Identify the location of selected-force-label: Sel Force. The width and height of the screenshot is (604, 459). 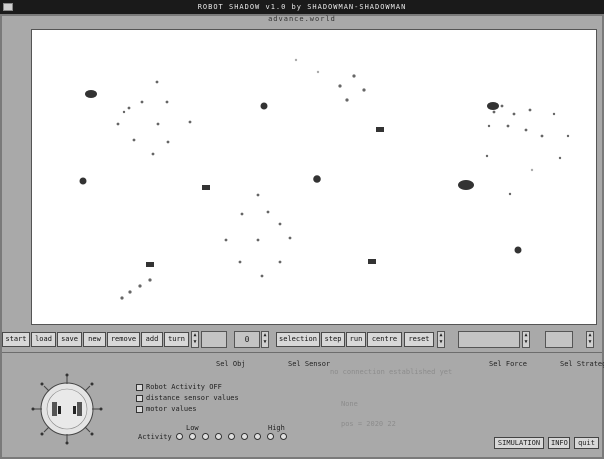
(508, 364).